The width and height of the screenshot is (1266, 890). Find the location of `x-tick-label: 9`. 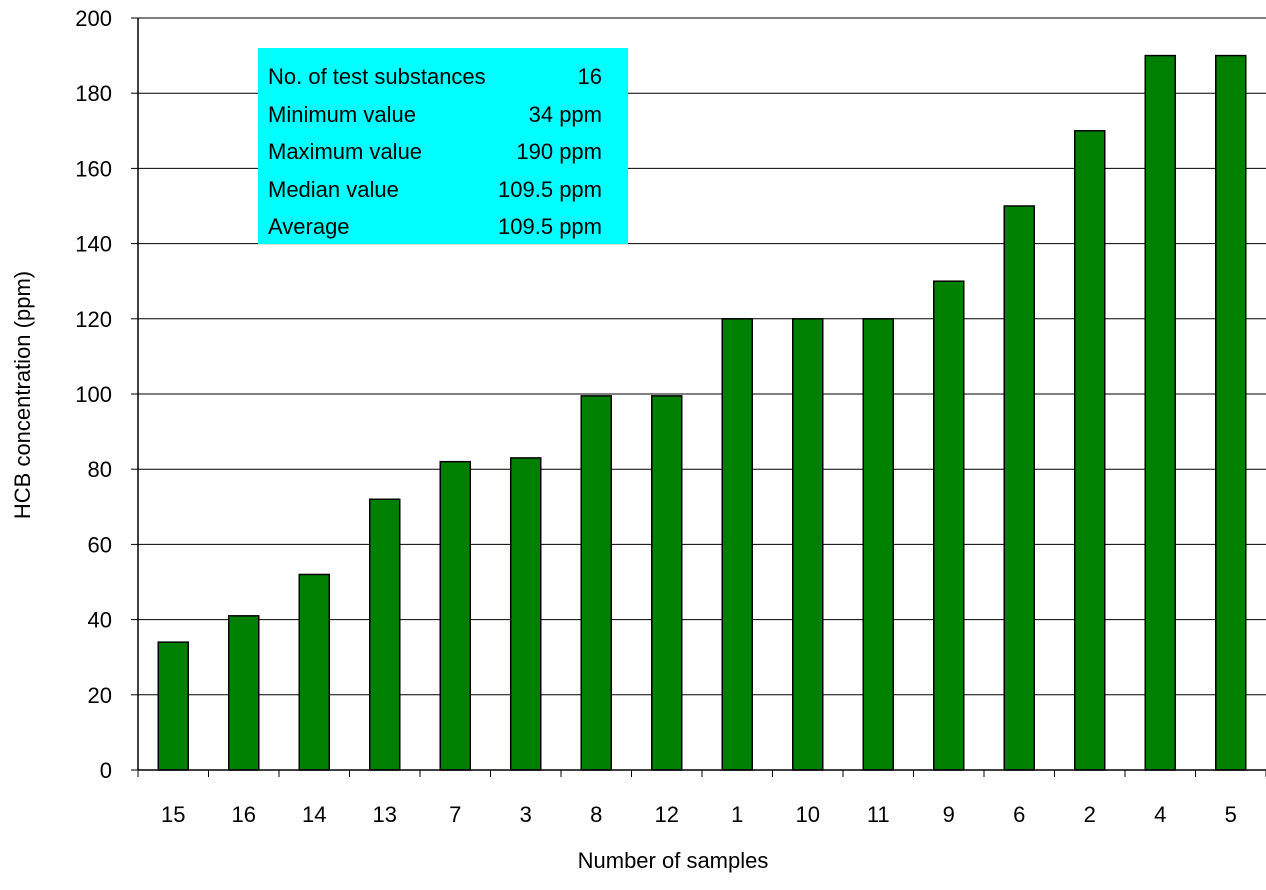

x-tick-label: 9 is located at coordinates (949, 814).